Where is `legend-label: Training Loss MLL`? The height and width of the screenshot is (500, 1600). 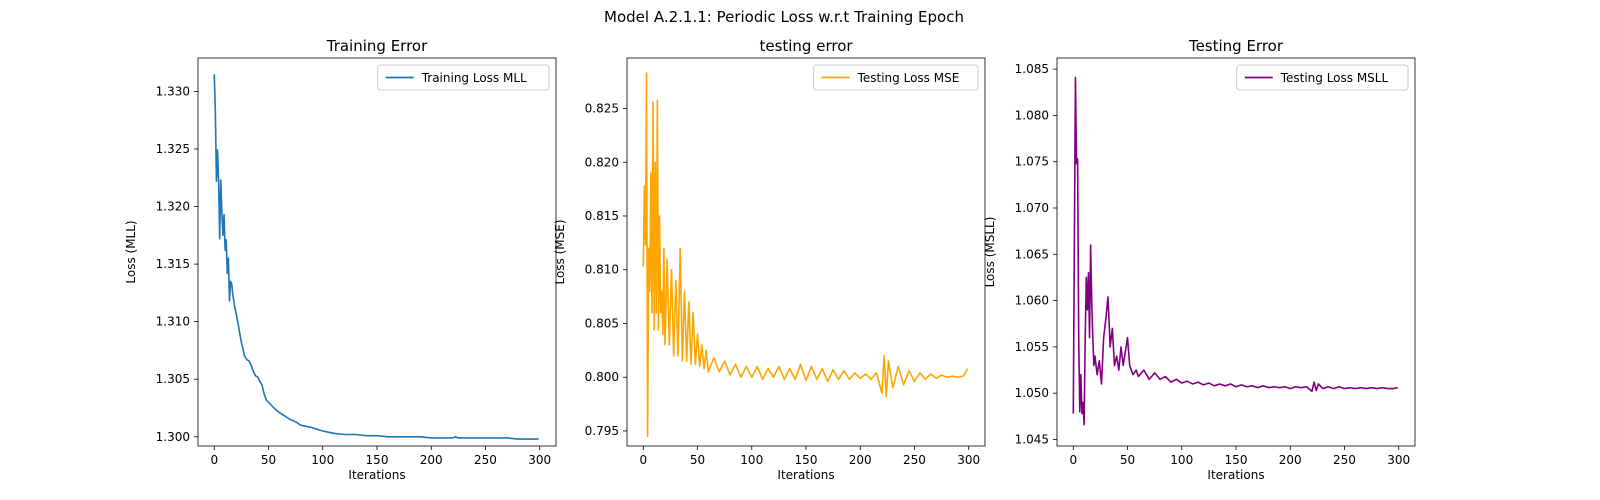 legend-label: Training Loss MLL is located at coordinates (474, 78).